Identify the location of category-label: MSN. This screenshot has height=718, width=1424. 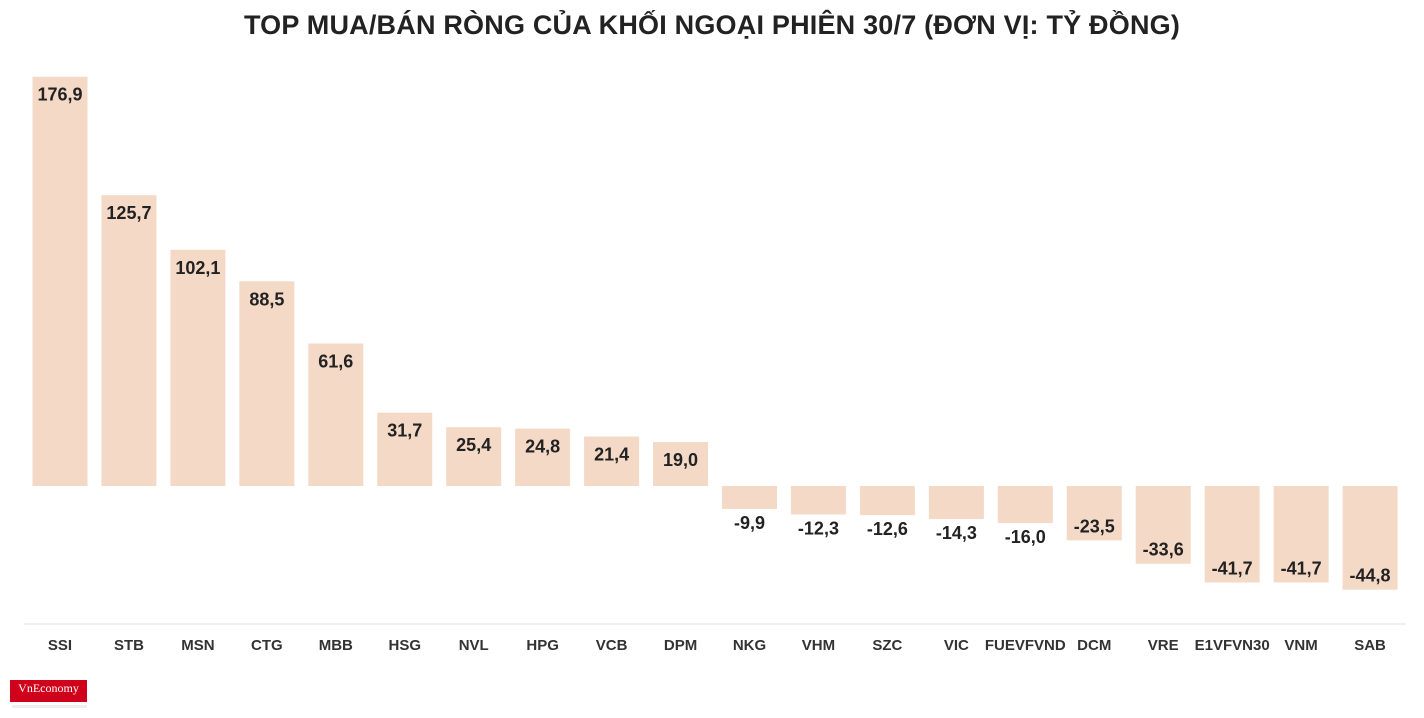
(197, 645).